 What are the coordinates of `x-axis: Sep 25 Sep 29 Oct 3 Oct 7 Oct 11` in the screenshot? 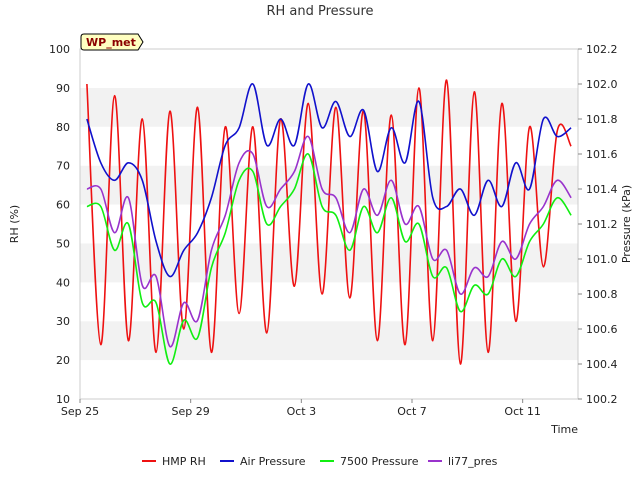 It's located at (301, 408).